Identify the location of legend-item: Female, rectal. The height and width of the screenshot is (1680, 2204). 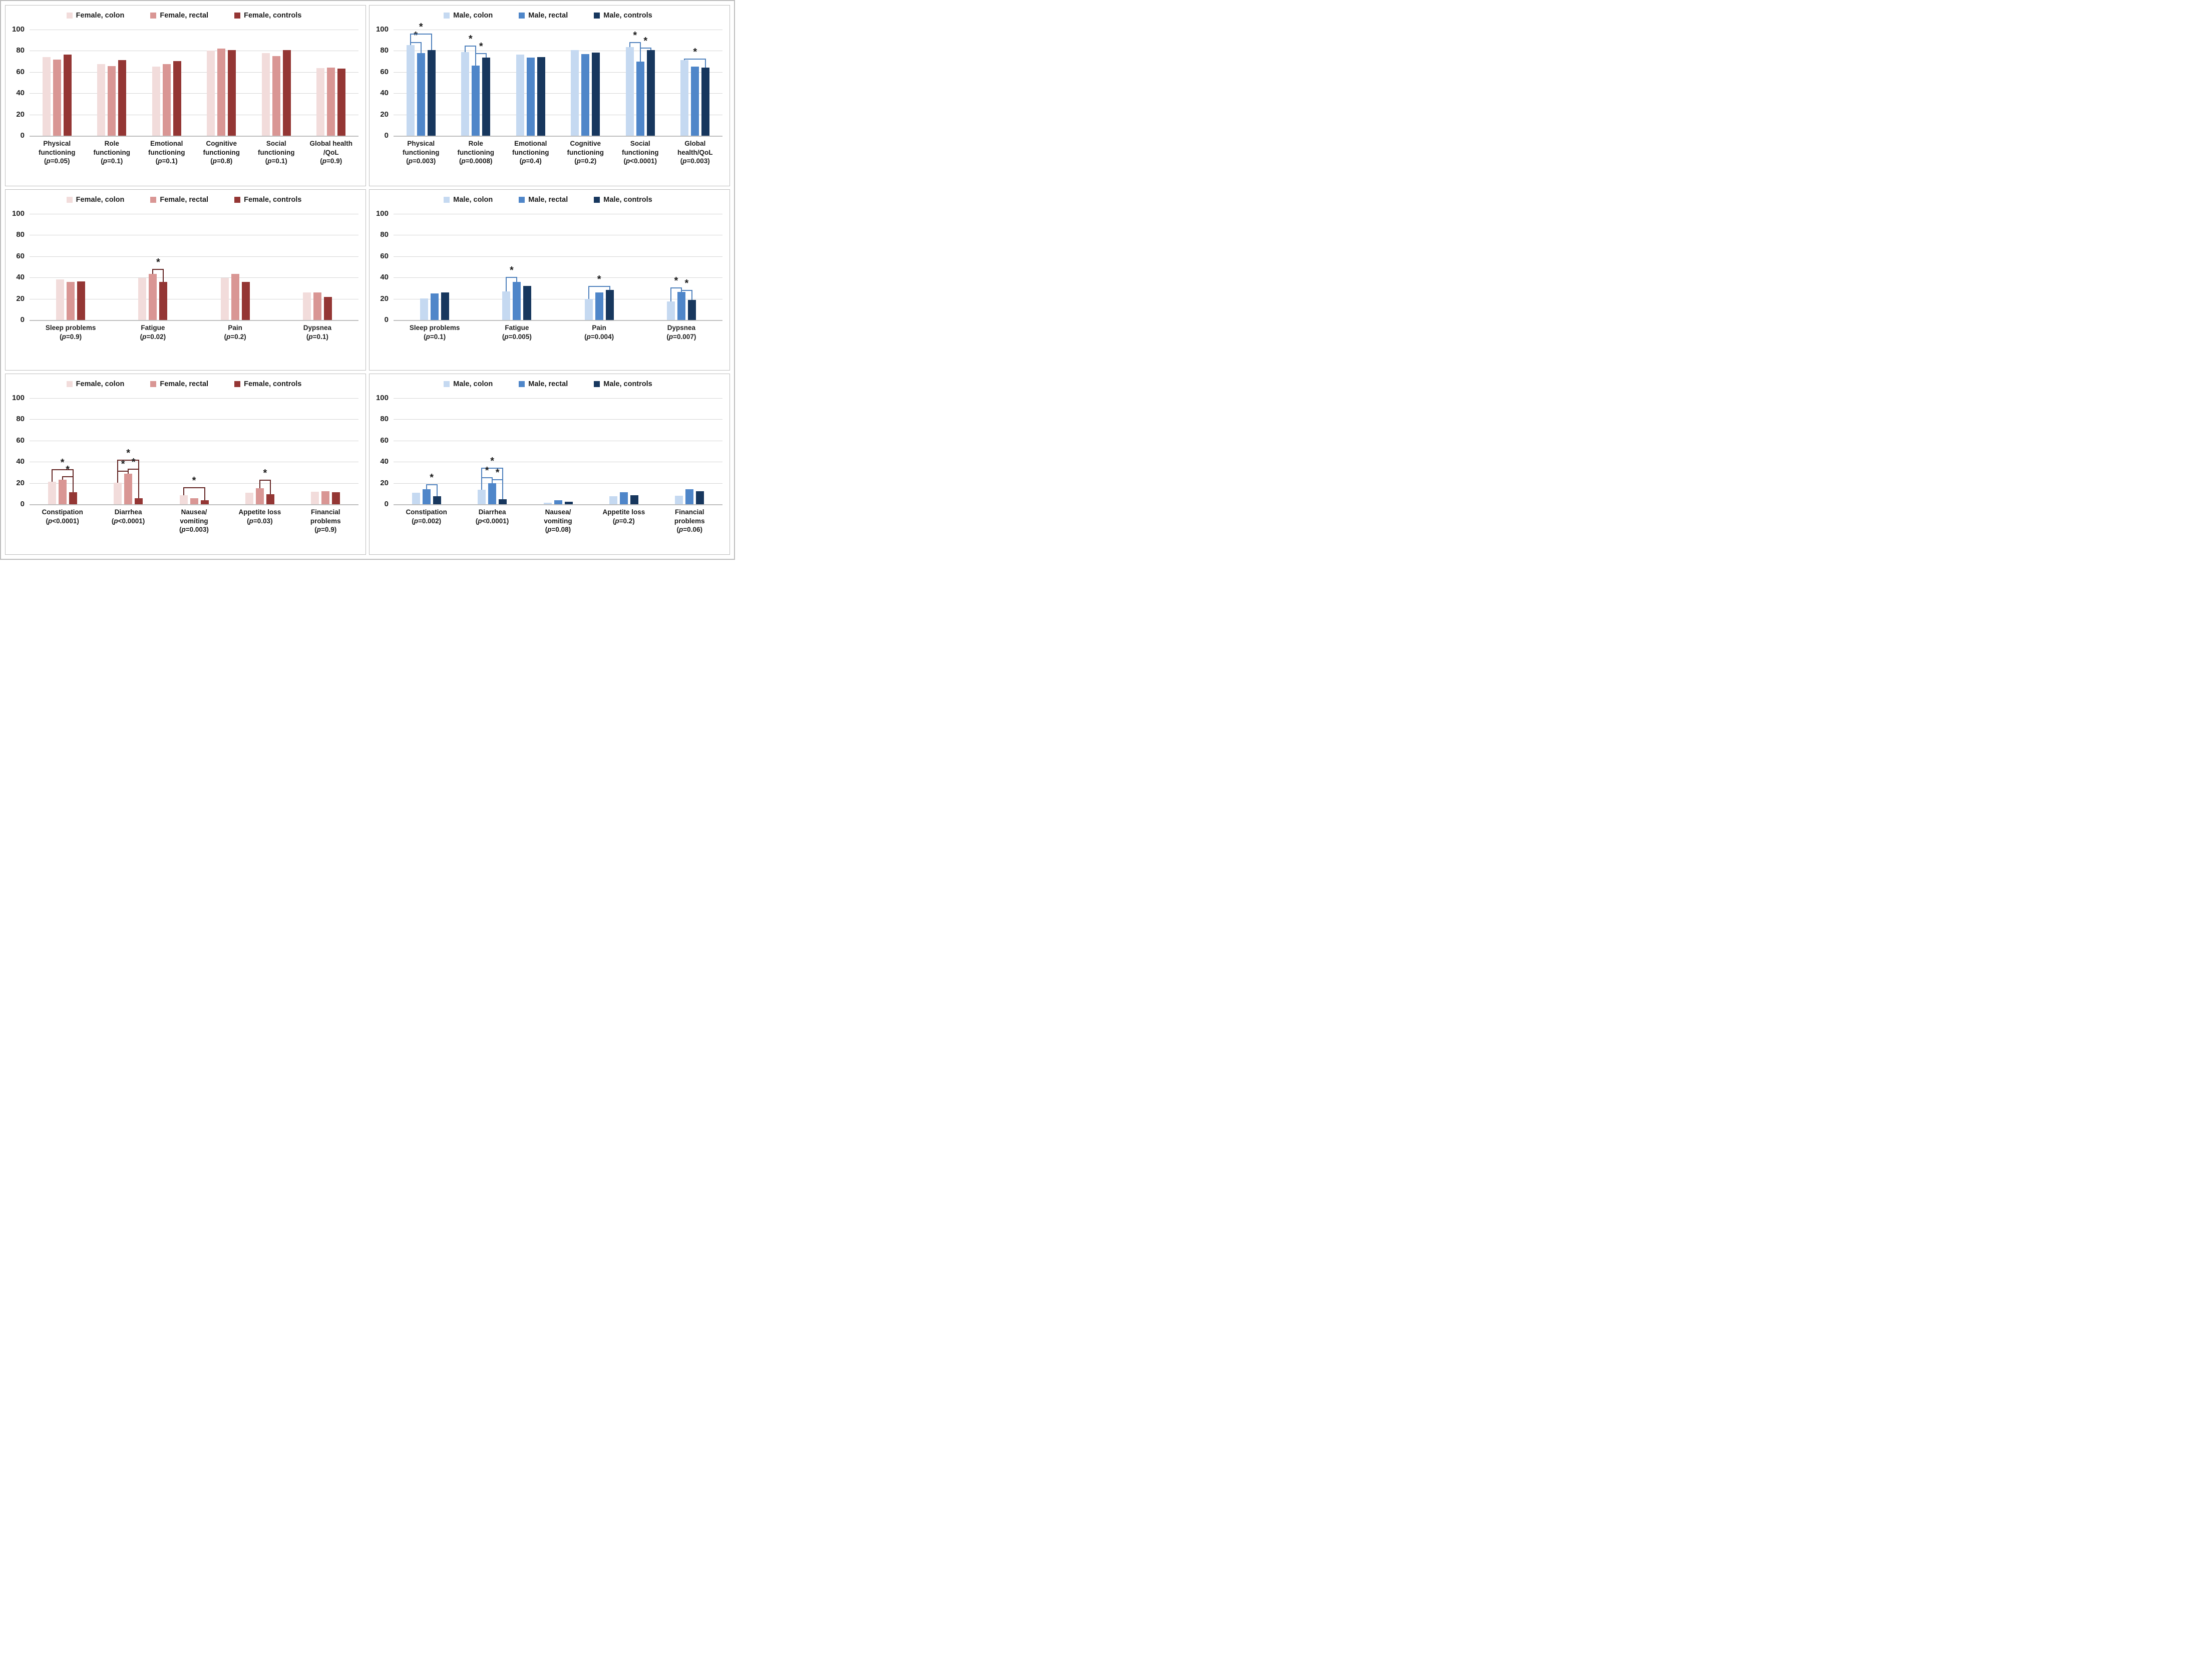
(179, 200).